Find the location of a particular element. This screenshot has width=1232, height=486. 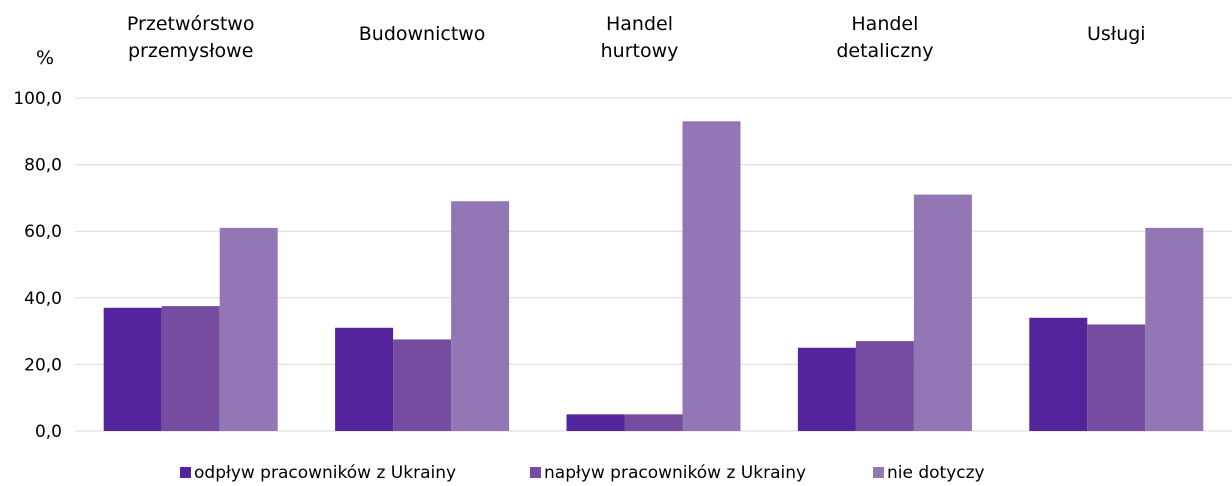

y-tick-label: 40,0 is located at coordinates (43, 299).